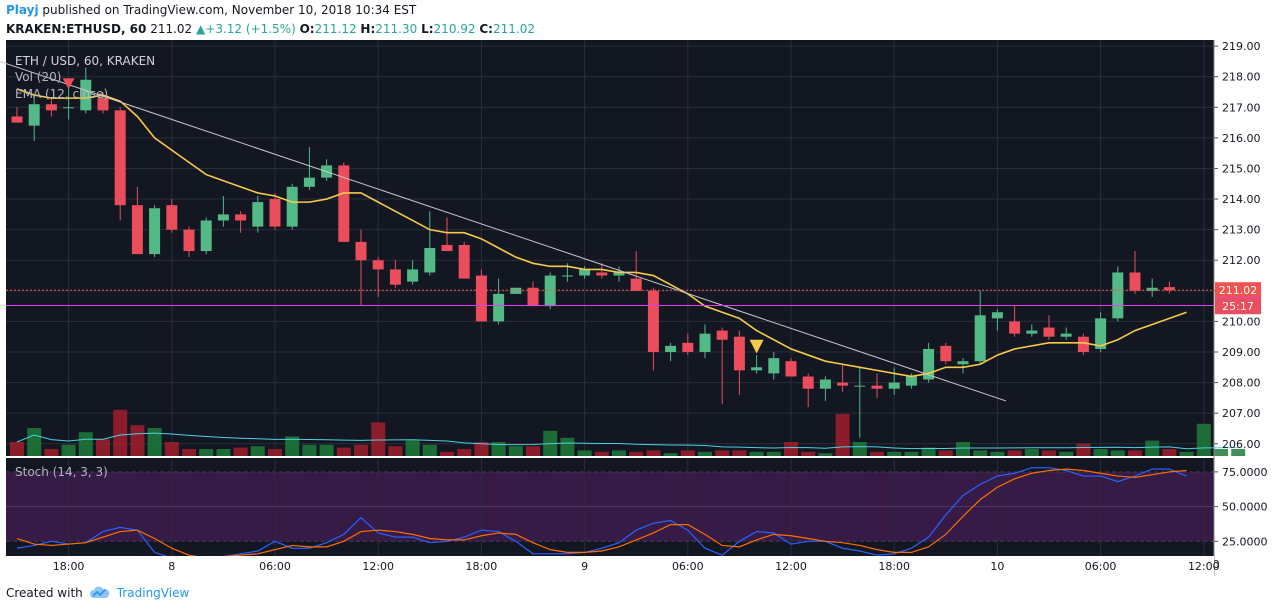 This screenshot has height=612, width=1274. What do you see at coordinates (44, 593) in the screenshot?
I see `created-with-text: Created with` at bounding box center [44, 593].